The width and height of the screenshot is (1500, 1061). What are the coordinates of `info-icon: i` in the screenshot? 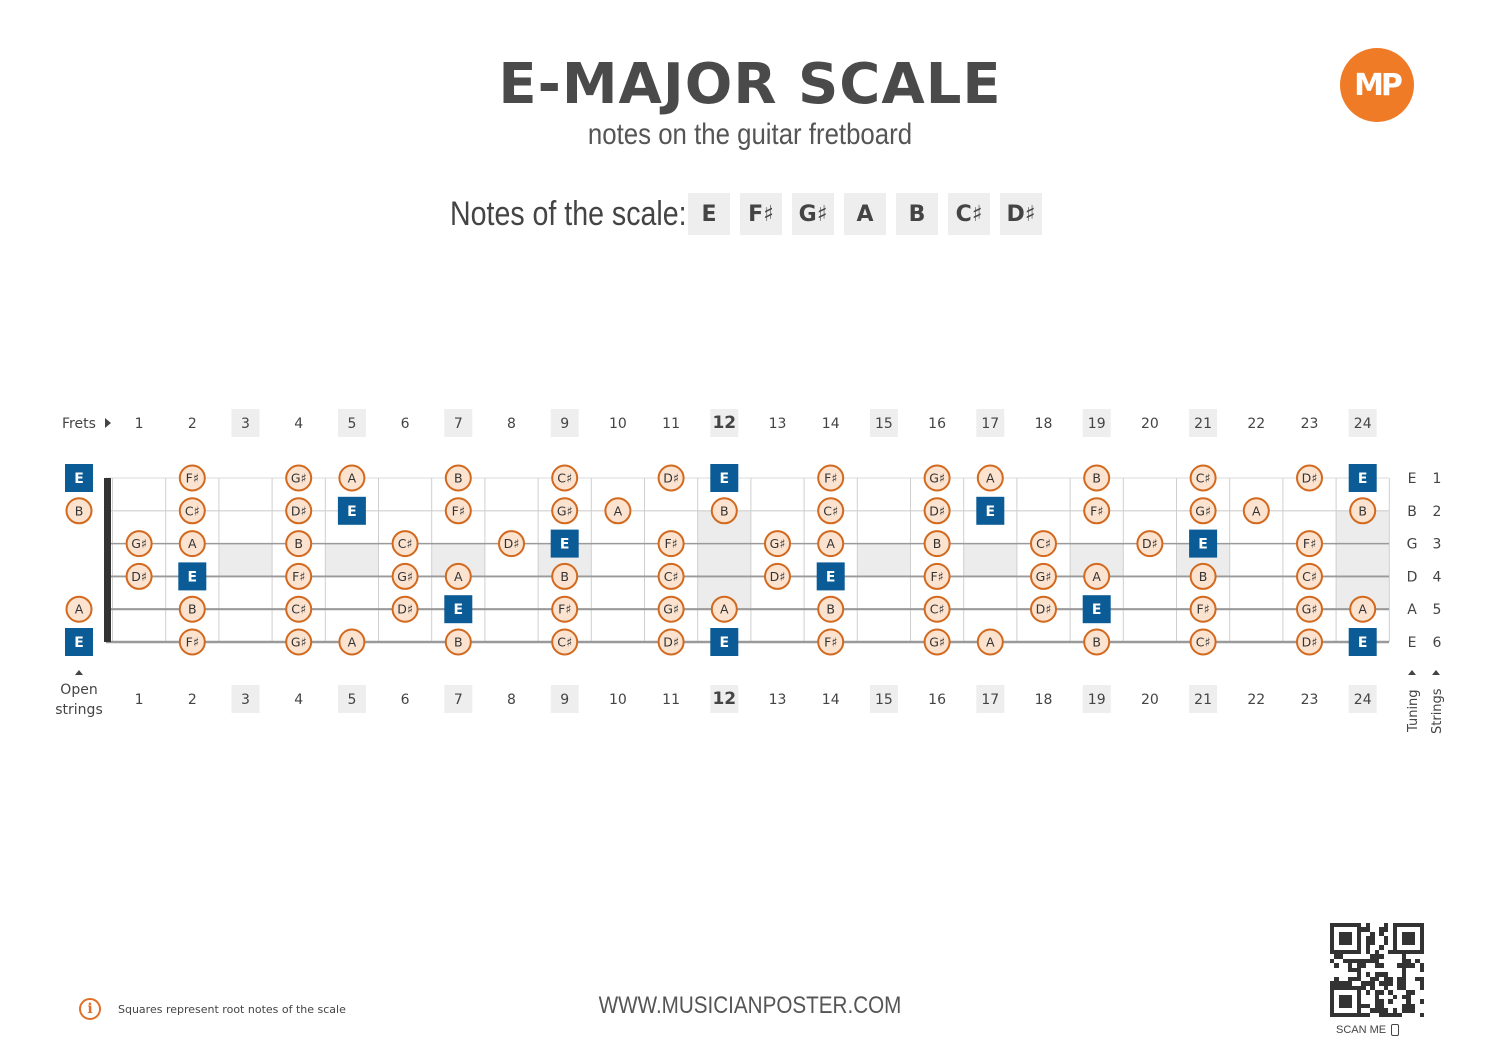 It's located at (90, 1009).